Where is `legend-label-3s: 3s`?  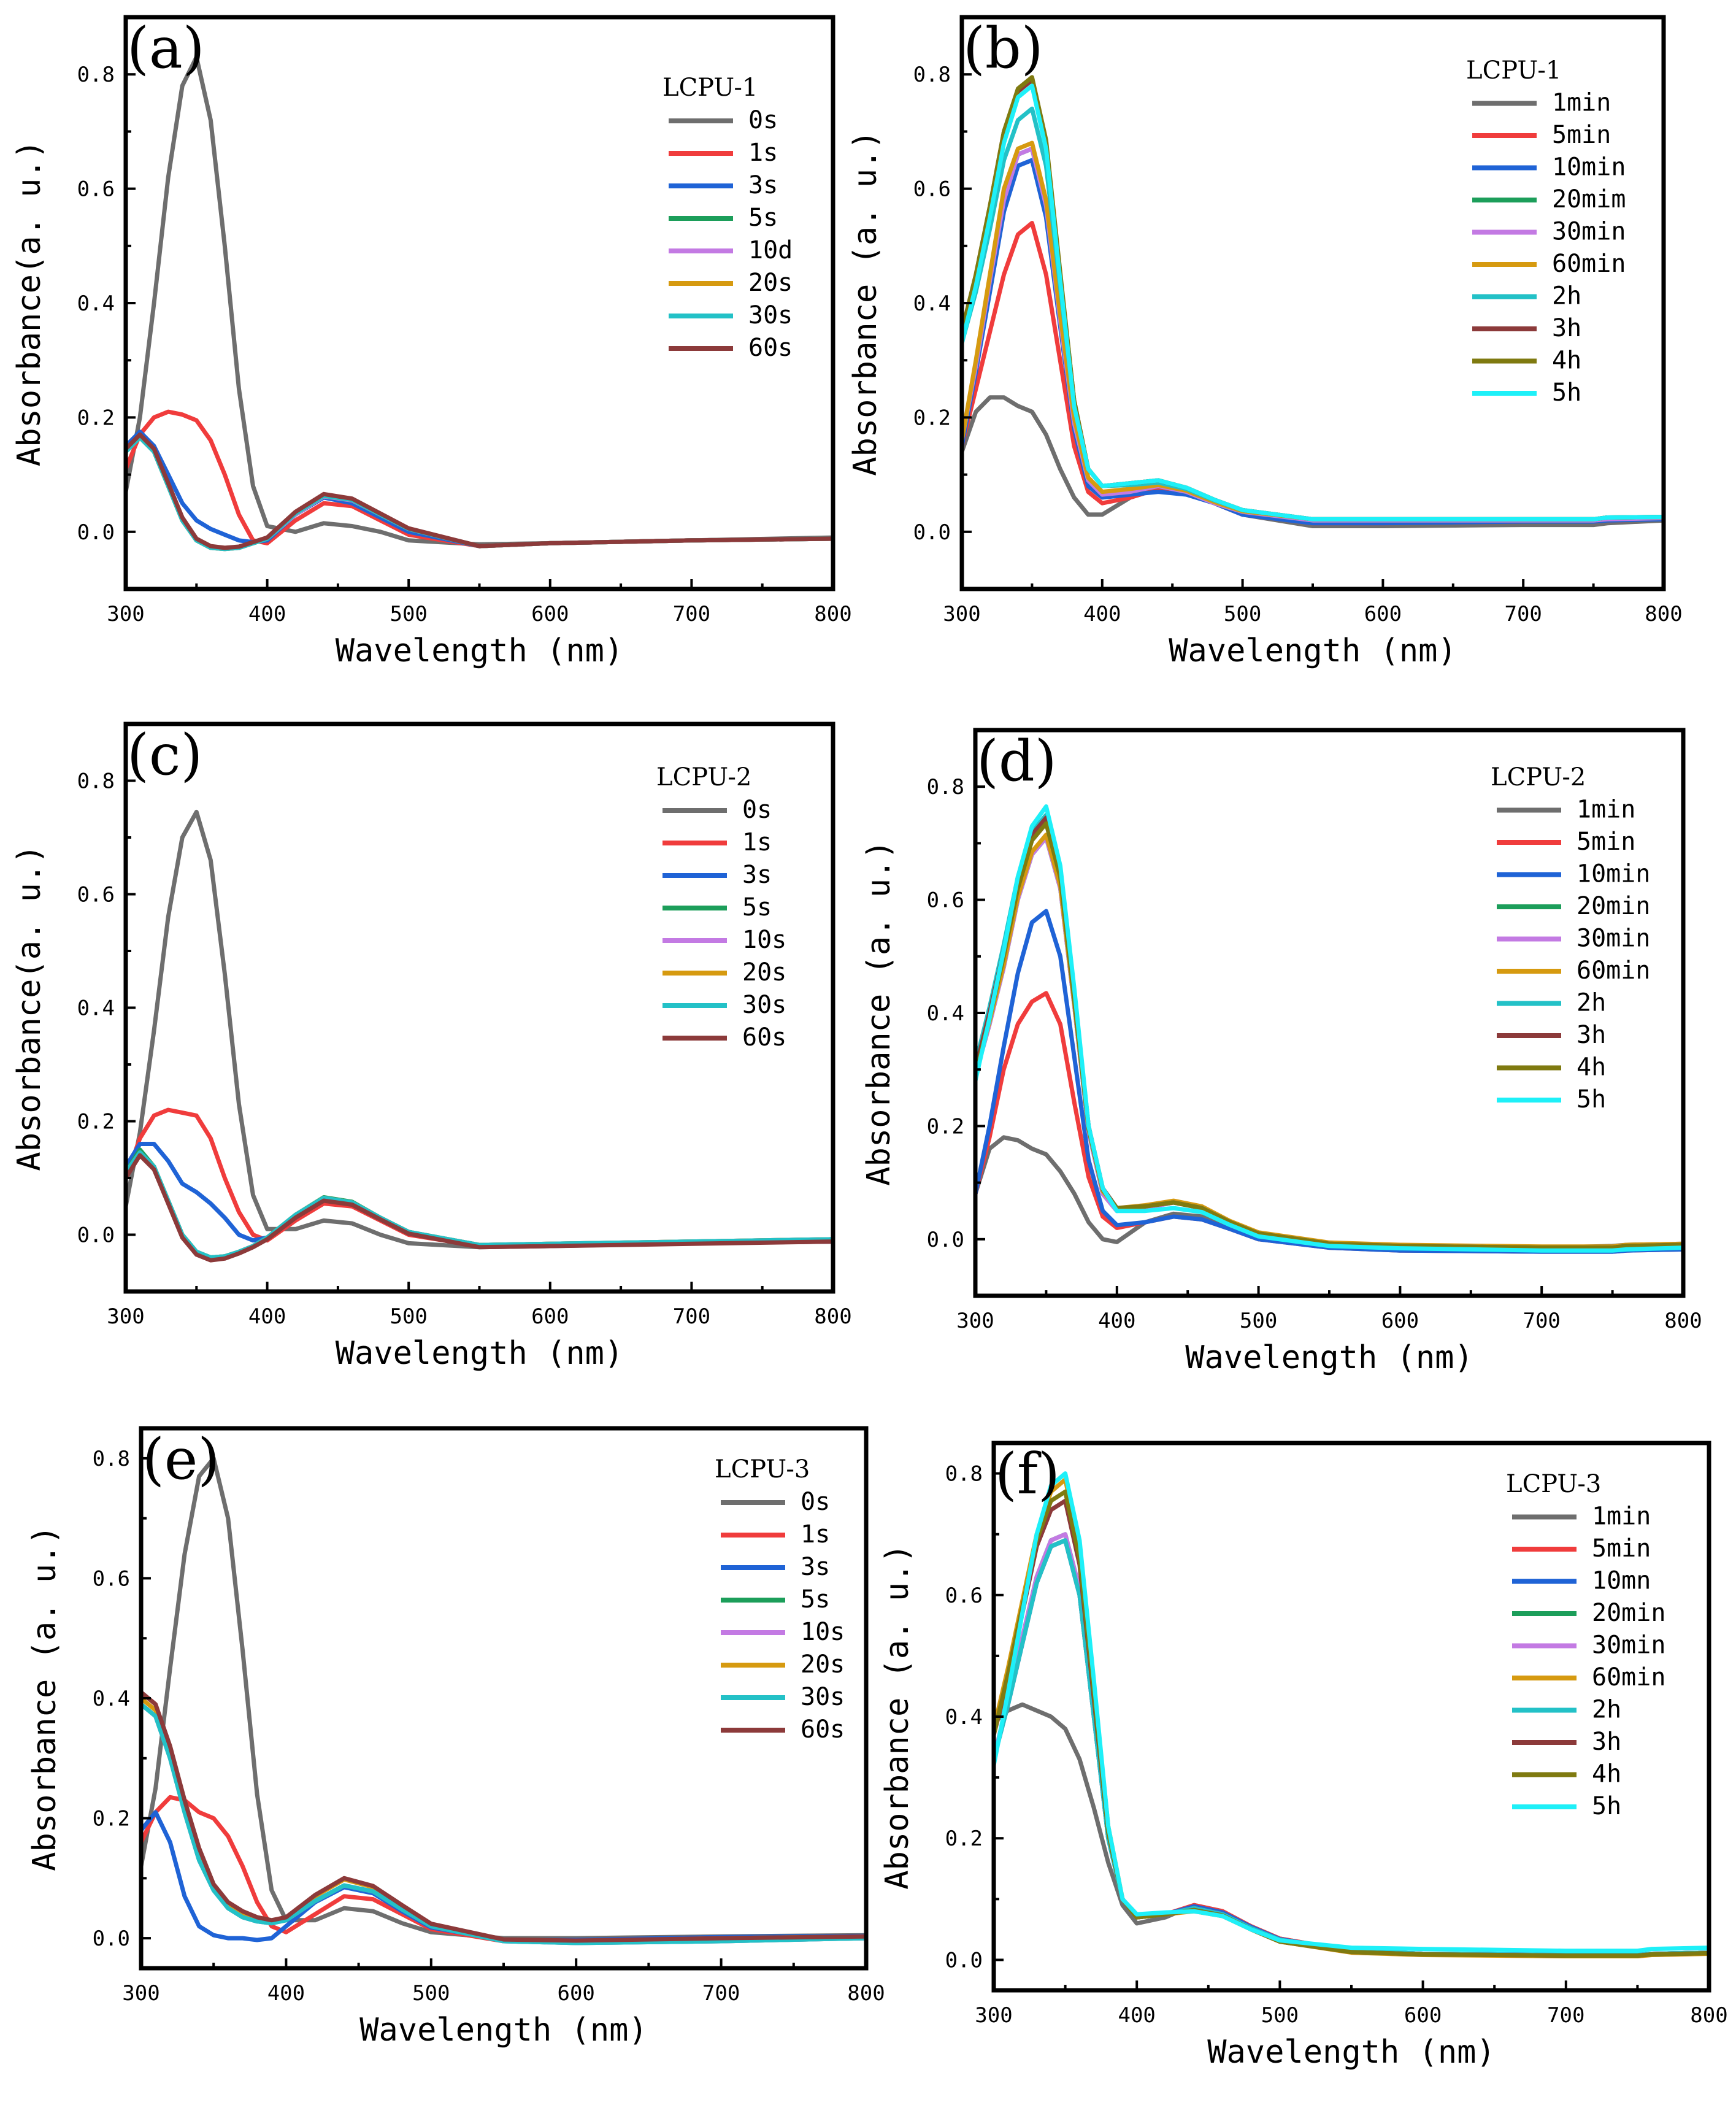
legend-label-3s: 3s is located at coordinates (763, 185).